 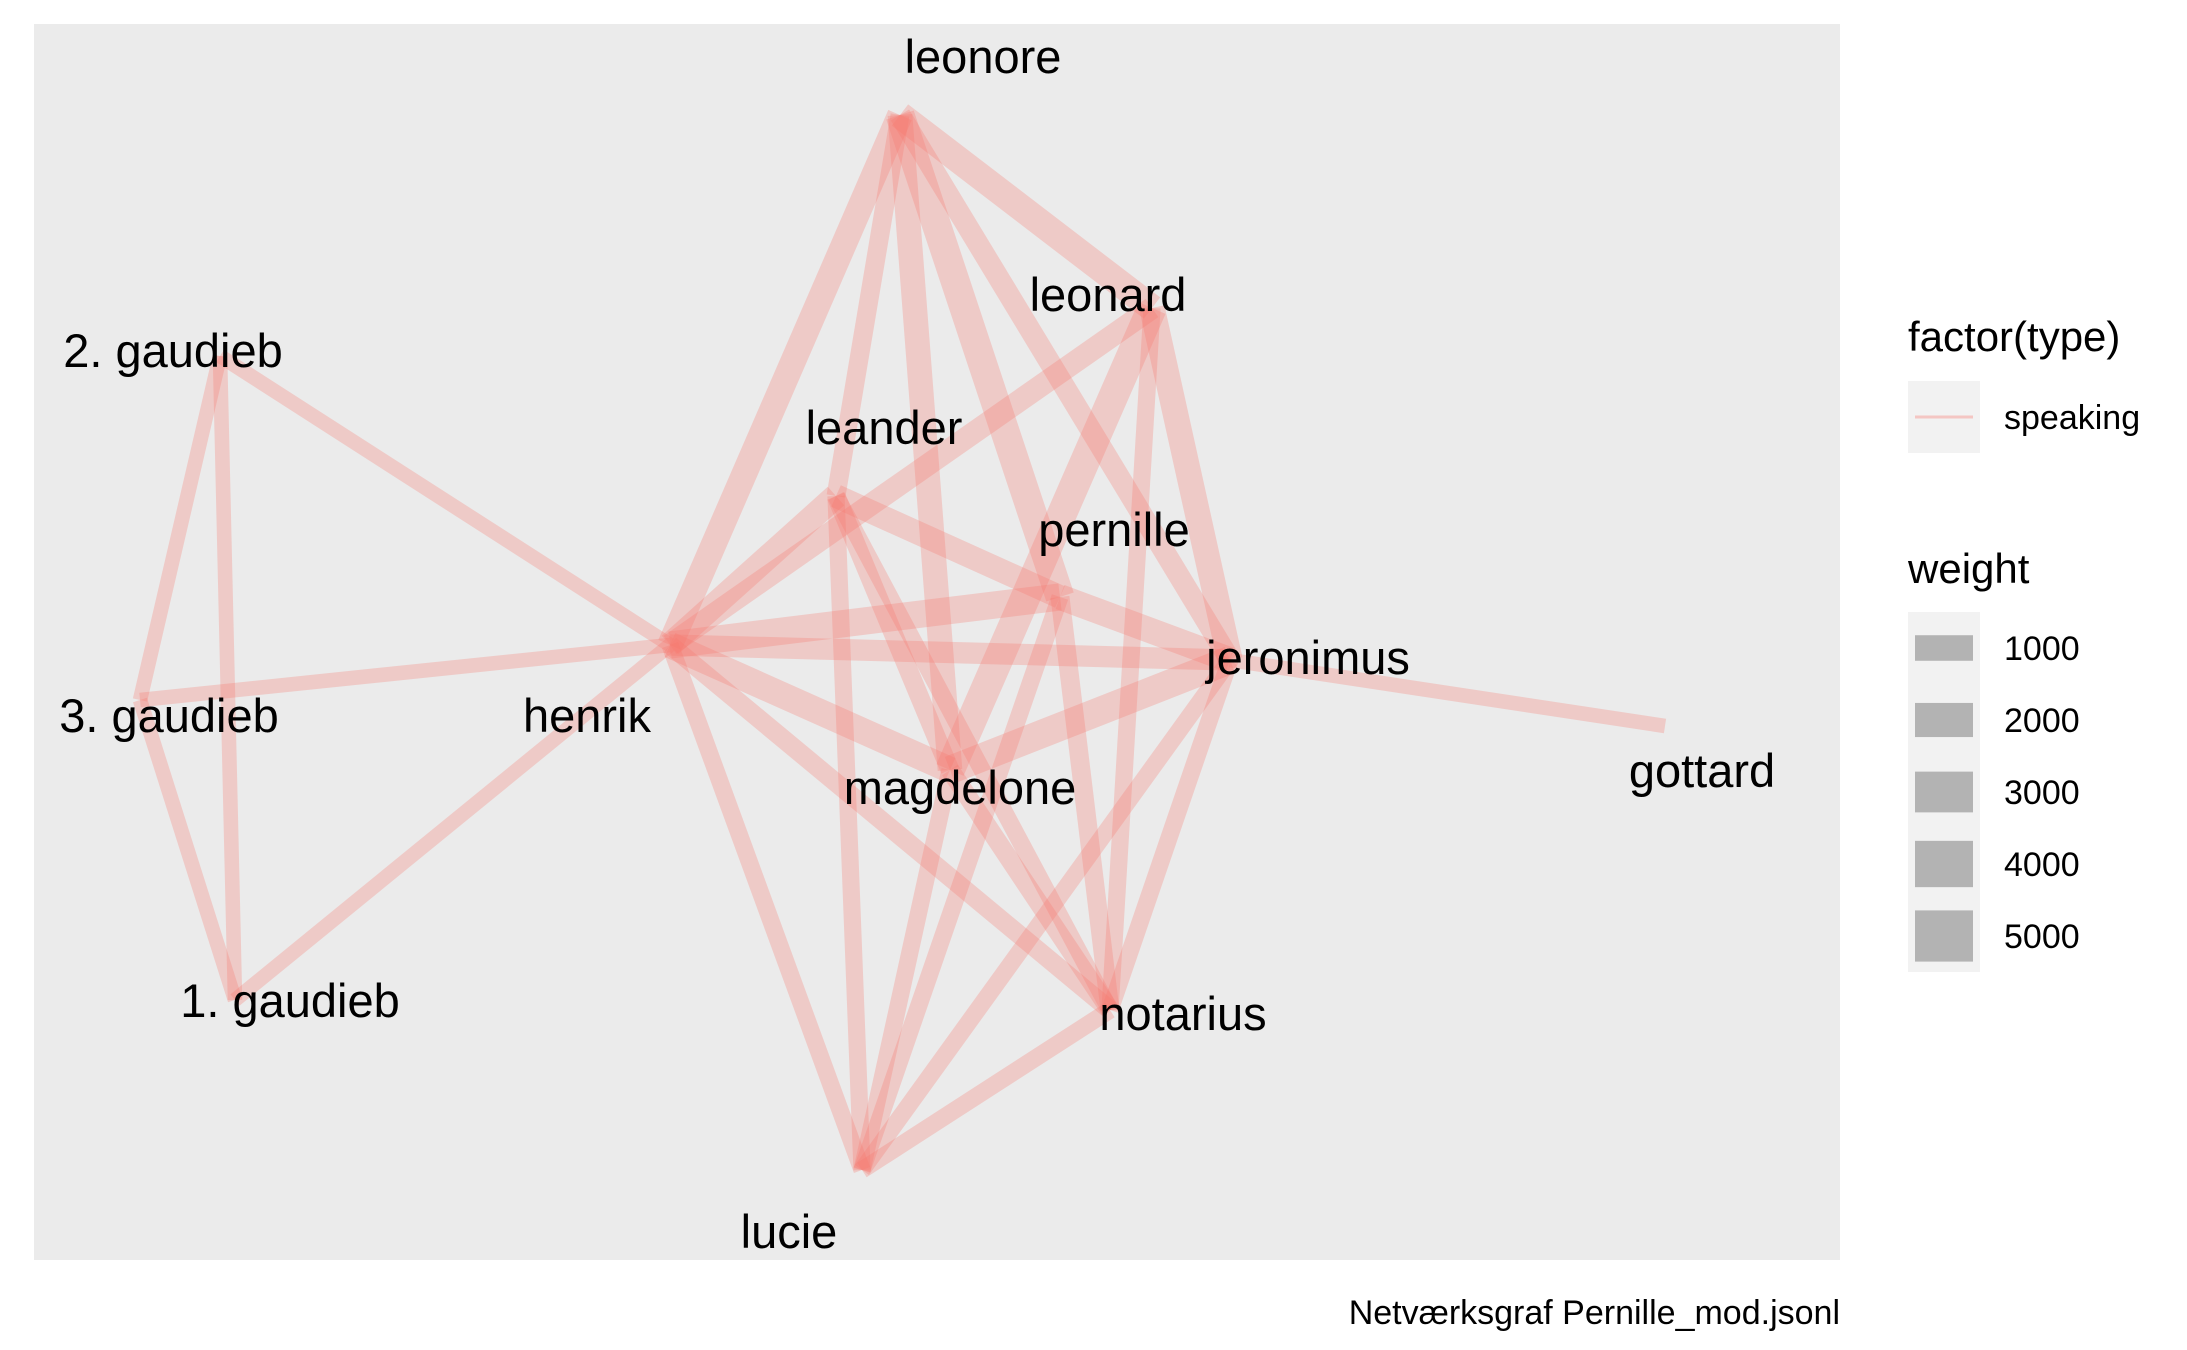 I want to click on edge-leonore-leander, so click(x=868, y=305).